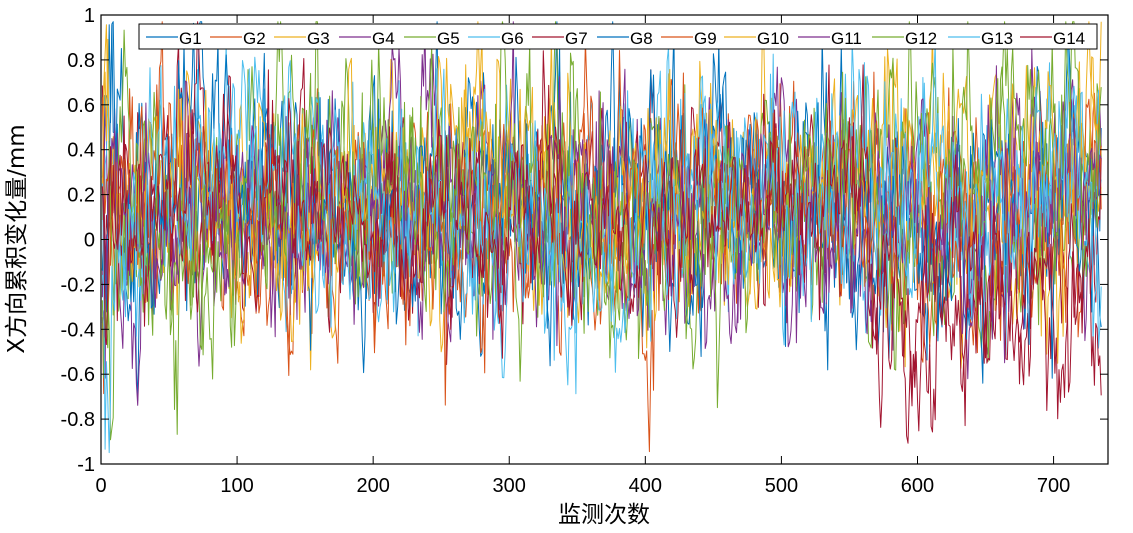 The image size is (1133, 533). I want to click on legend: G1 G2 G3 G4 G5 G6 G7 G8 G9 G10 G11 G12 G13 G14, so click(618, 36).